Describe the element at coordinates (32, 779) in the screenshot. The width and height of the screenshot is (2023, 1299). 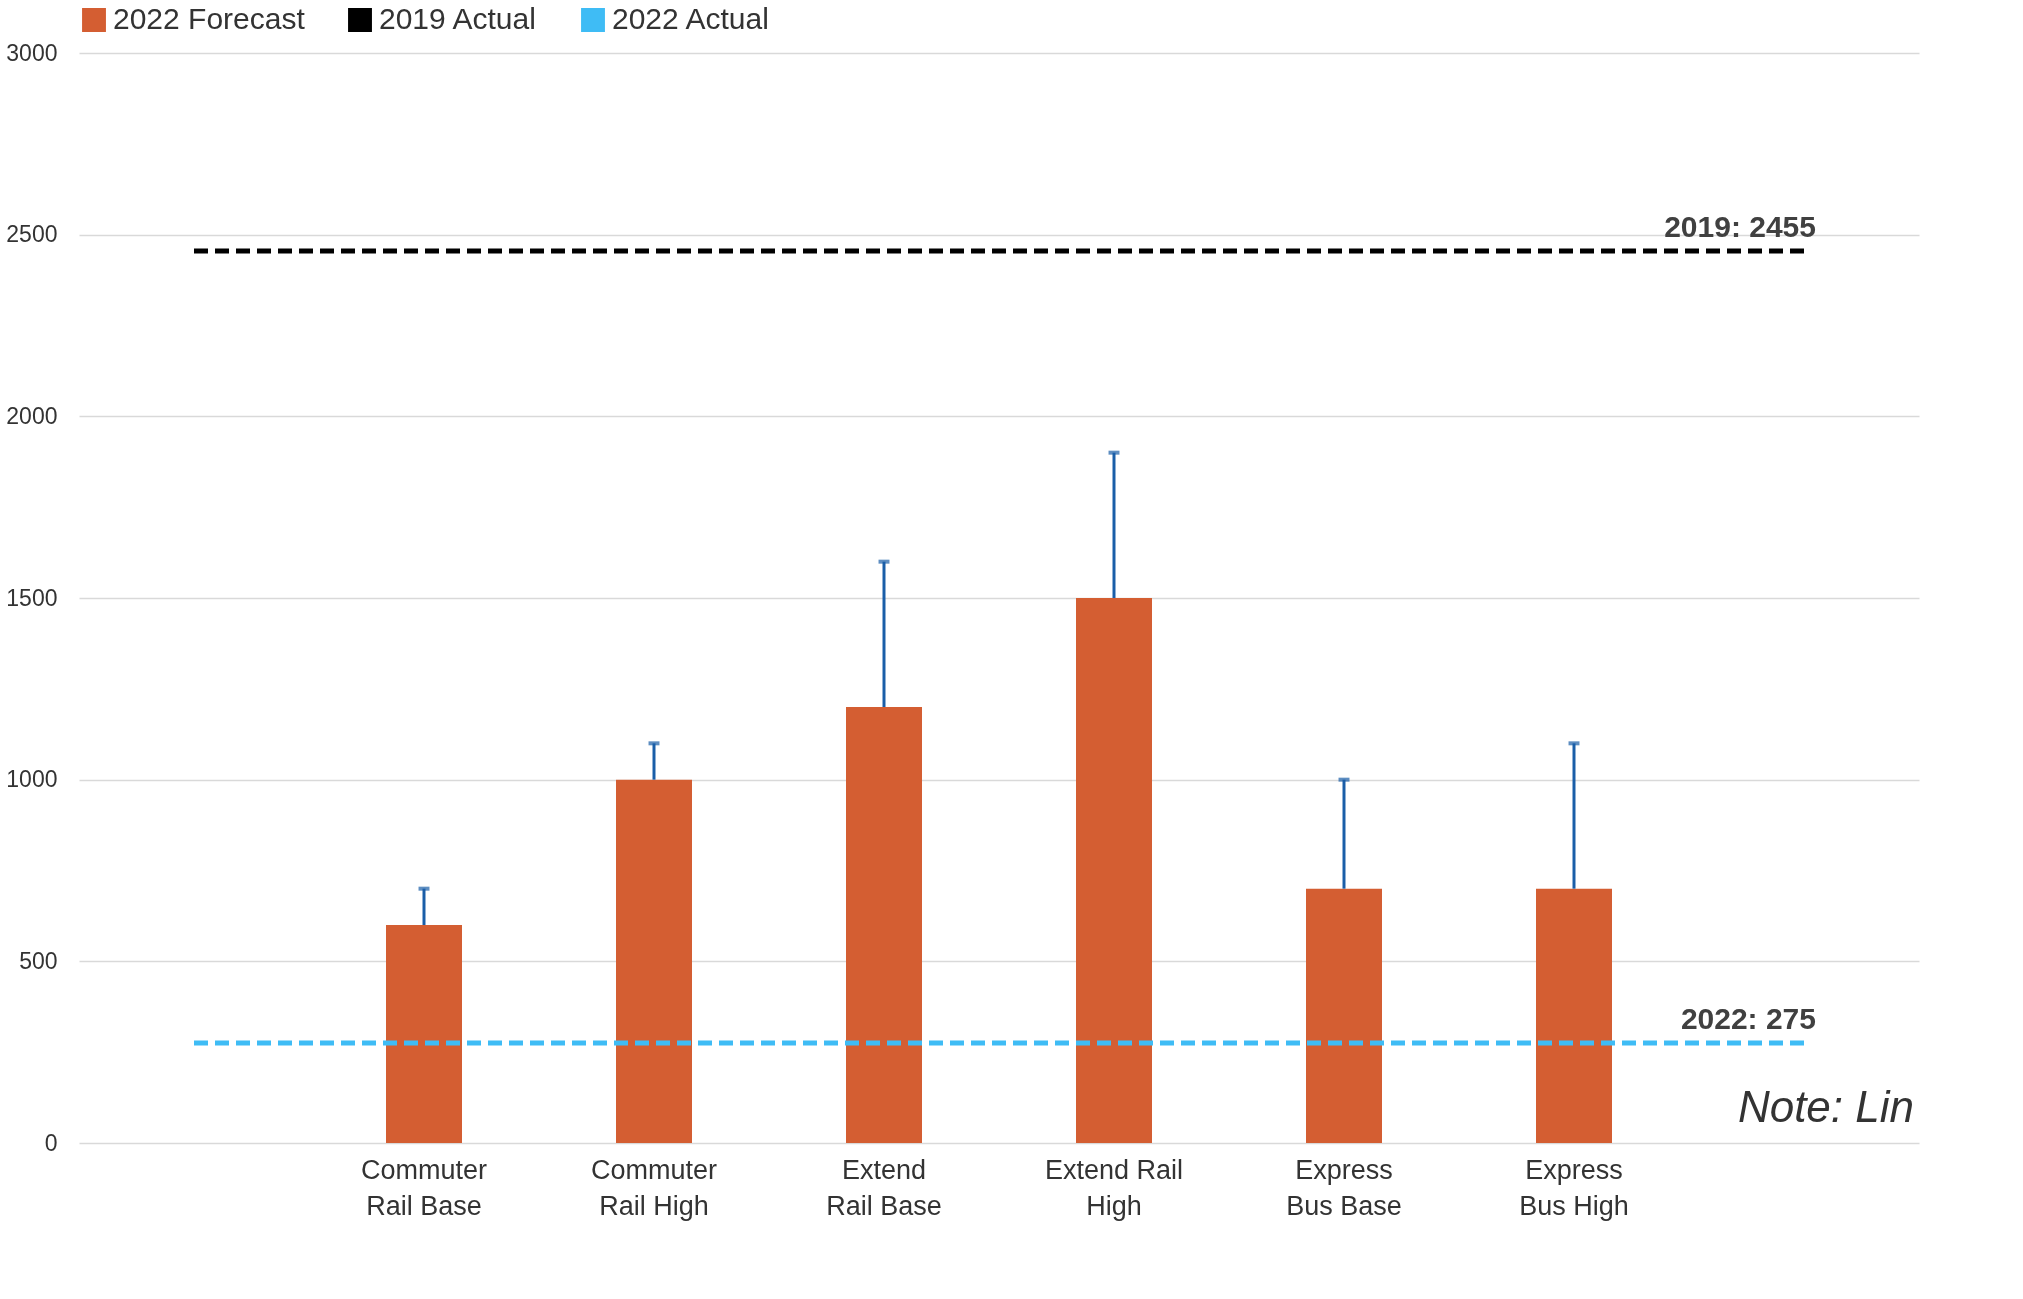
I see `y-tick-label: 1000` at that location.